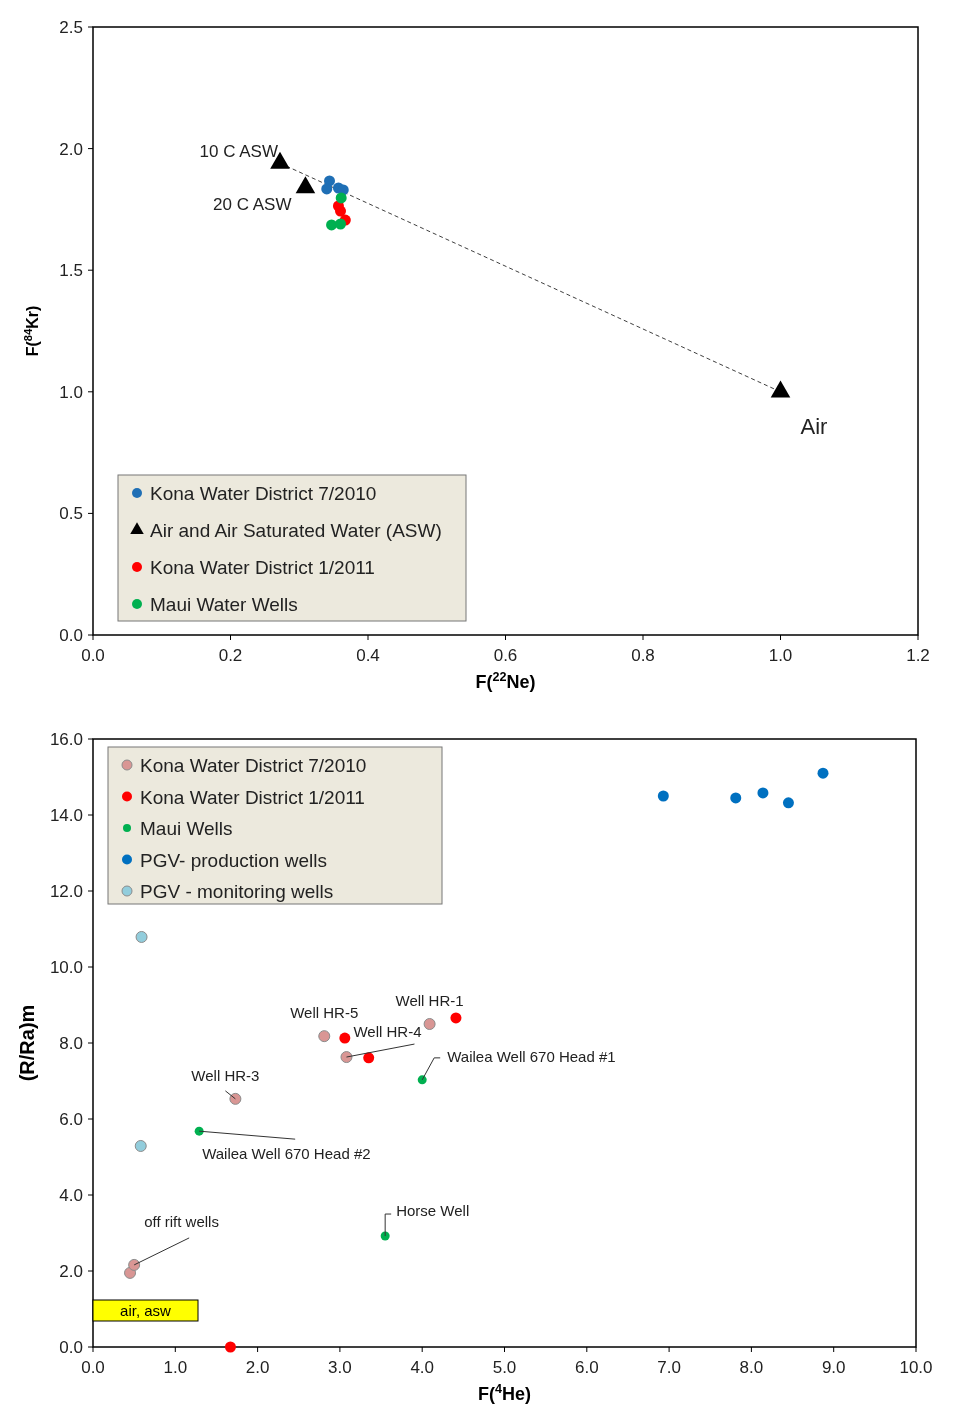 The height and width of the screenshot is (1408, 959). Describe the element at coordinates (237, 891) in the screenshot. I see `legend-label: PGV - monitoring wells` at that location.